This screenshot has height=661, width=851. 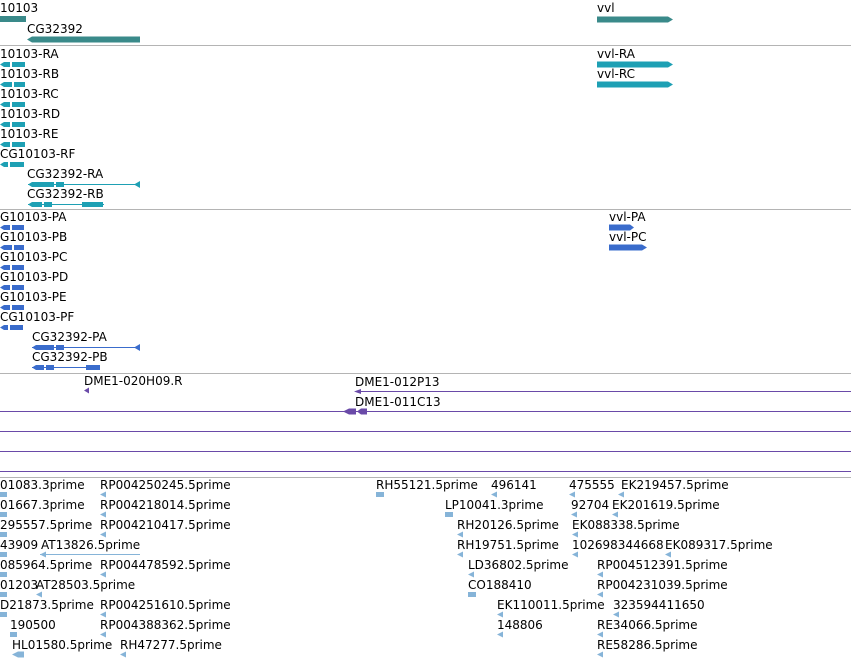 I want to click on est-label: EK201619.5prime, so click(x=666, y=505).